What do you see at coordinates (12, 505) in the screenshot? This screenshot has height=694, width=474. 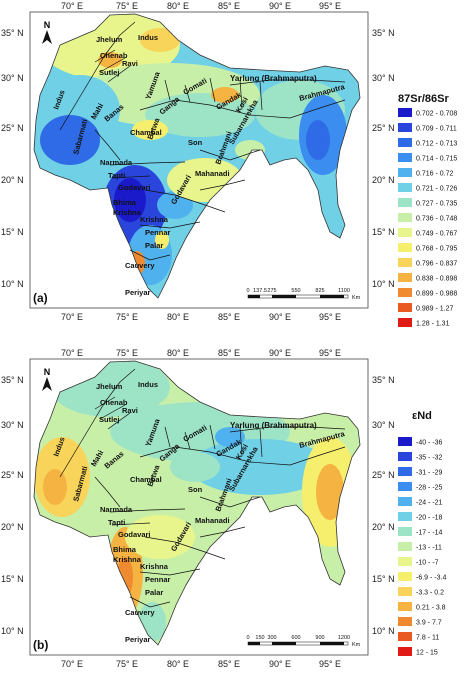 I see `lat-labels-left-b: 35° N 30° N 25° N 20° N 15° N 10° N` at bounding box center [12, 505].